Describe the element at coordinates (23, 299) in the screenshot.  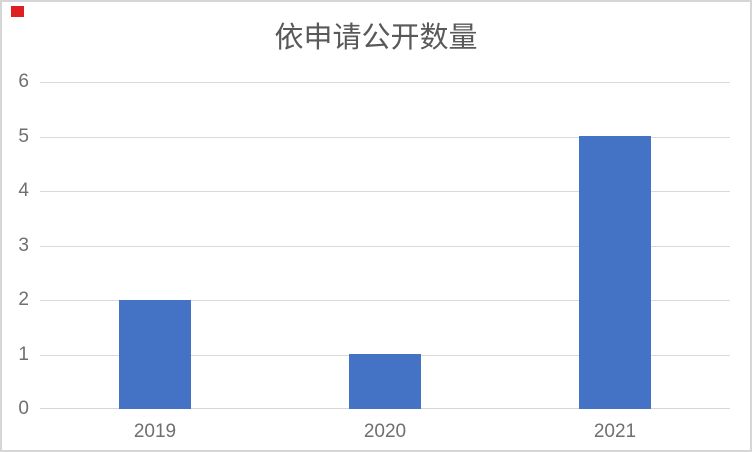
I see `y-tick-label-2: 2` at that location.